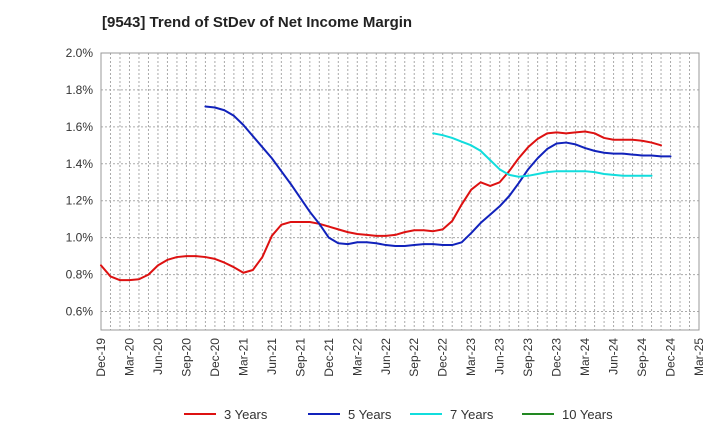 This screenshot has height=440, width=720. I want to click on y-tick-label: 1.0%, so click(80, 238).